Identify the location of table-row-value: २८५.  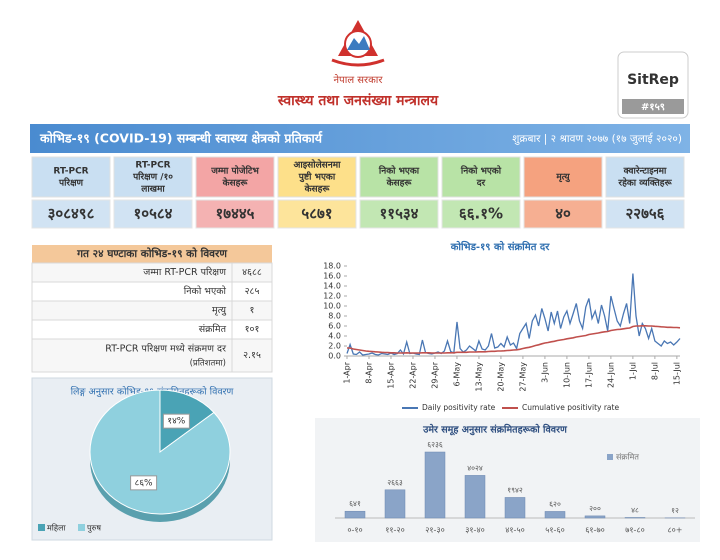
(252, 291).